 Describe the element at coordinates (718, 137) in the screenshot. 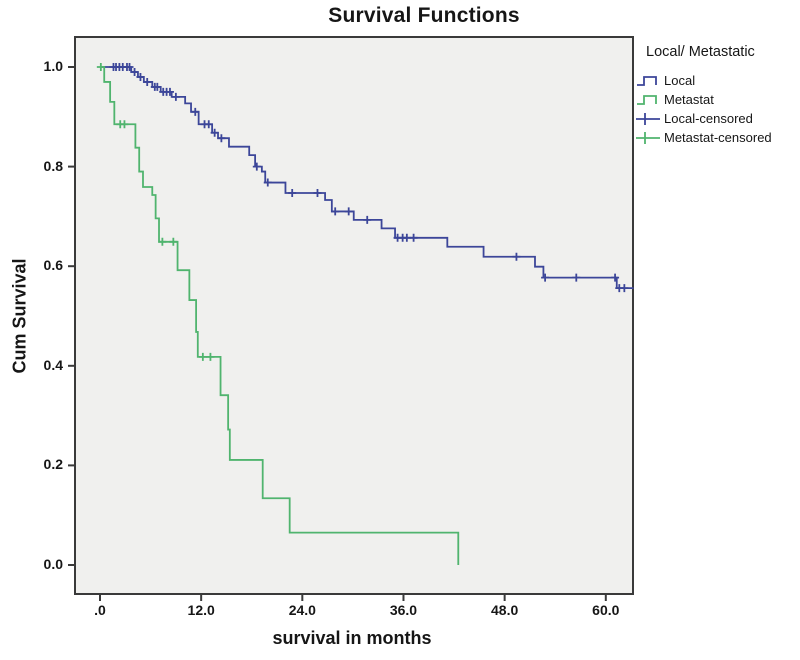

I see `legend-item-label: Metastat-censored` at that location.